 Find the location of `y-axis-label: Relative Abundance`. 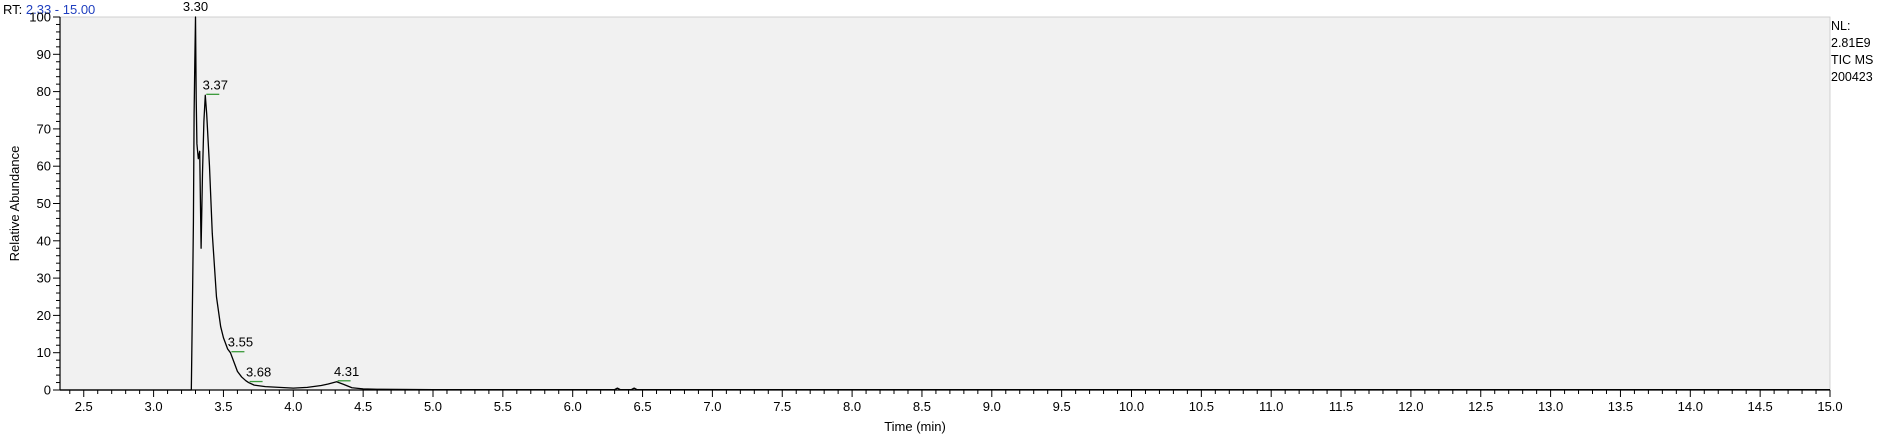

y-axis-label: Relative Abundance is located at coordinates (14, 204).